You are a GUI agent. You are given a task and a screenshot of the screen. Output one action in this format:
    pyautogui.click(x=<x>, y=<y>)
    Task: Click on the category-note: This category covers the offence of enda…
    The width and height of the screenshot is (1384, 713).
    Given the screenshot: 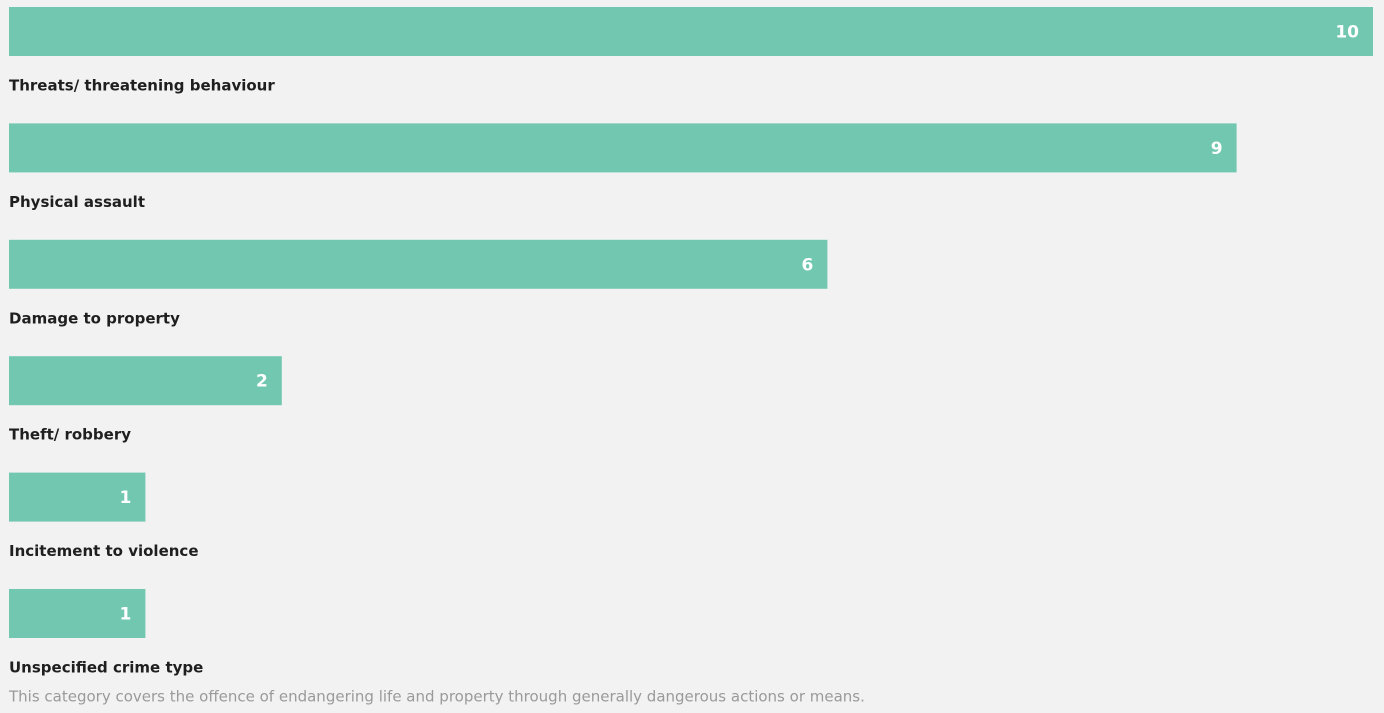 What is the action you would take?
    pyautogui.click(x=436, y=697)
    